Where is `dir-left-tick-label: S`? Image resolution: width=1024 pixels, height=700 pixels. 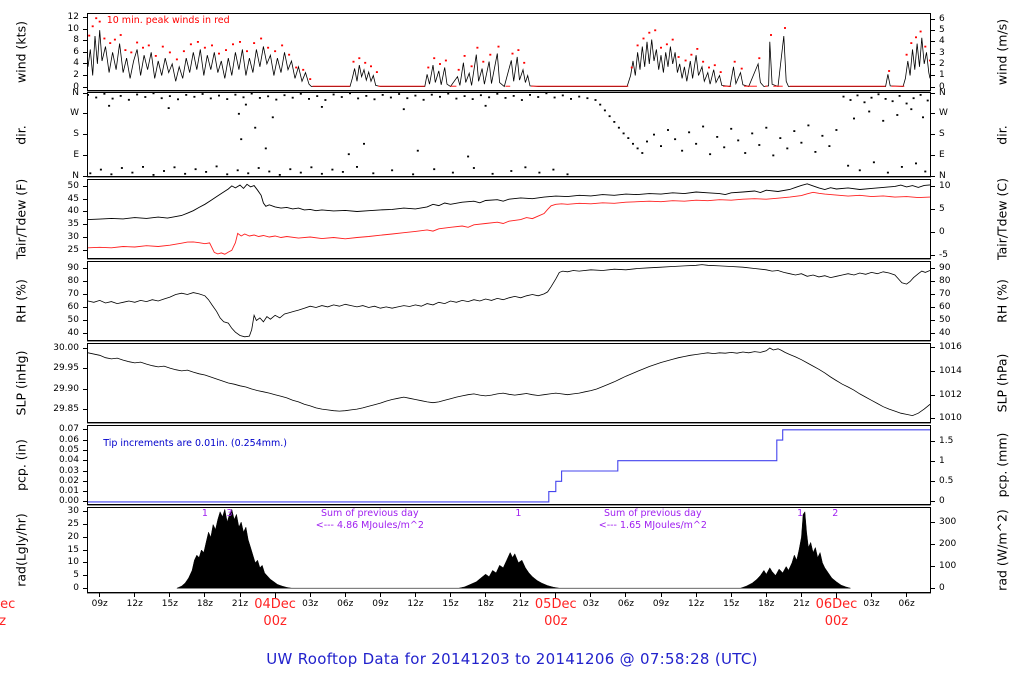
dir-left-tick-label: S is located at coordinates (76, 134).